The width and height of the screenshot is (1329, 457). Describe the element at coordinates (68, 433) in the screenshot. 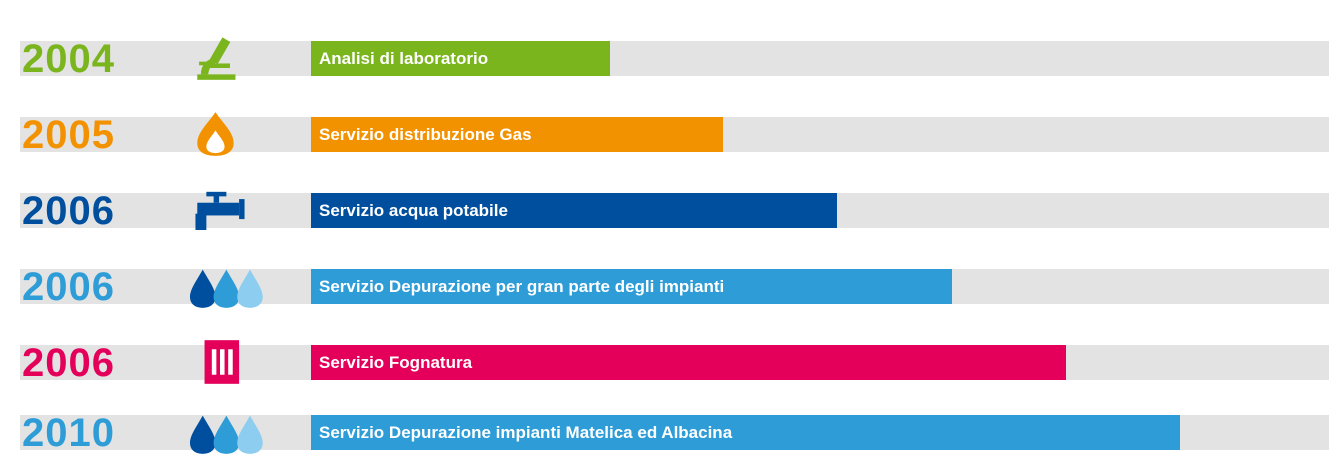

I see `year: 2010` at that location.